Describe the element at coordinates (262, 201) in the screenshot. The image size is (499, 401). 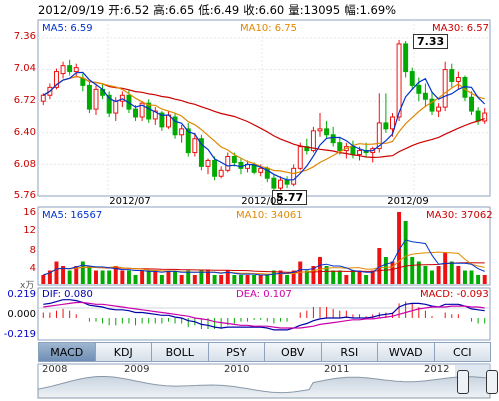
I see `x-date: 2012/08` at that location.